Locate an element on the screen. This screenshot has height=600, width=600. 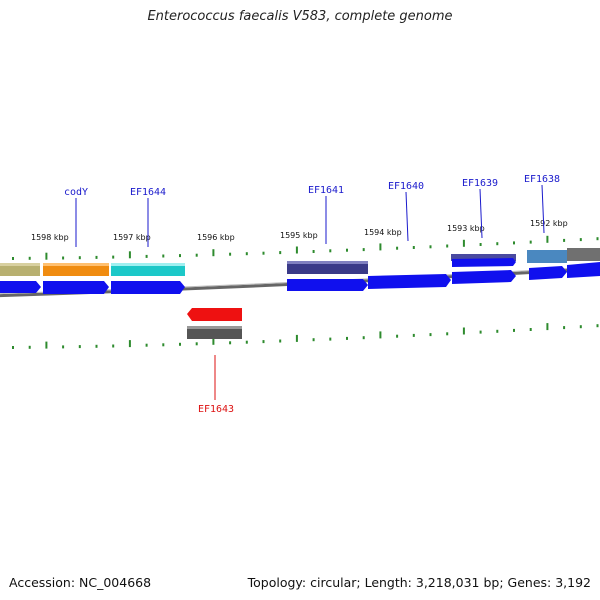
gene-EF1644-cds is located at coordinates (148, 287).